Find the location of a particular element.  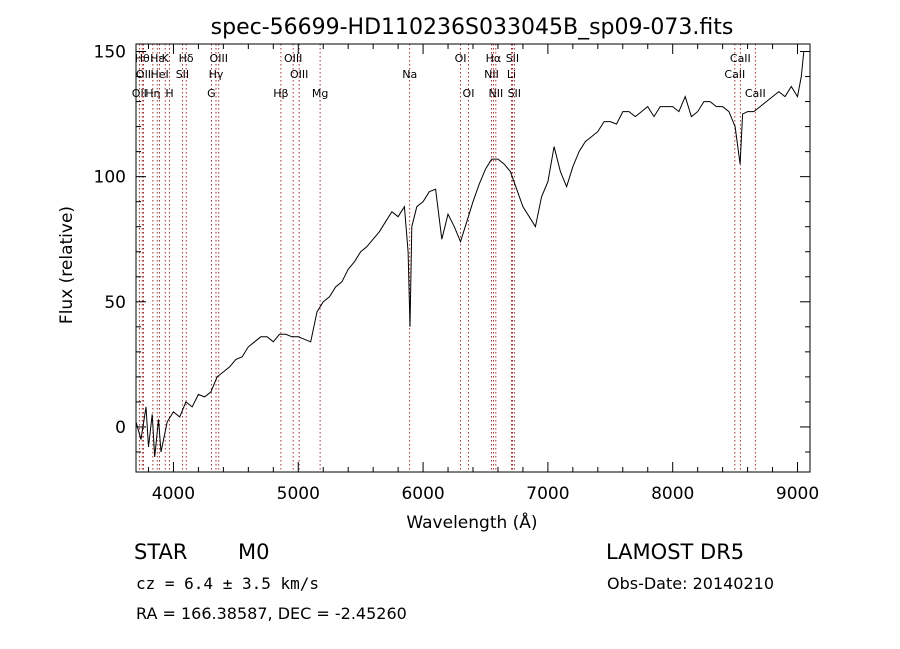

line-marker-label: Hη is located at coordinates (152, 93).